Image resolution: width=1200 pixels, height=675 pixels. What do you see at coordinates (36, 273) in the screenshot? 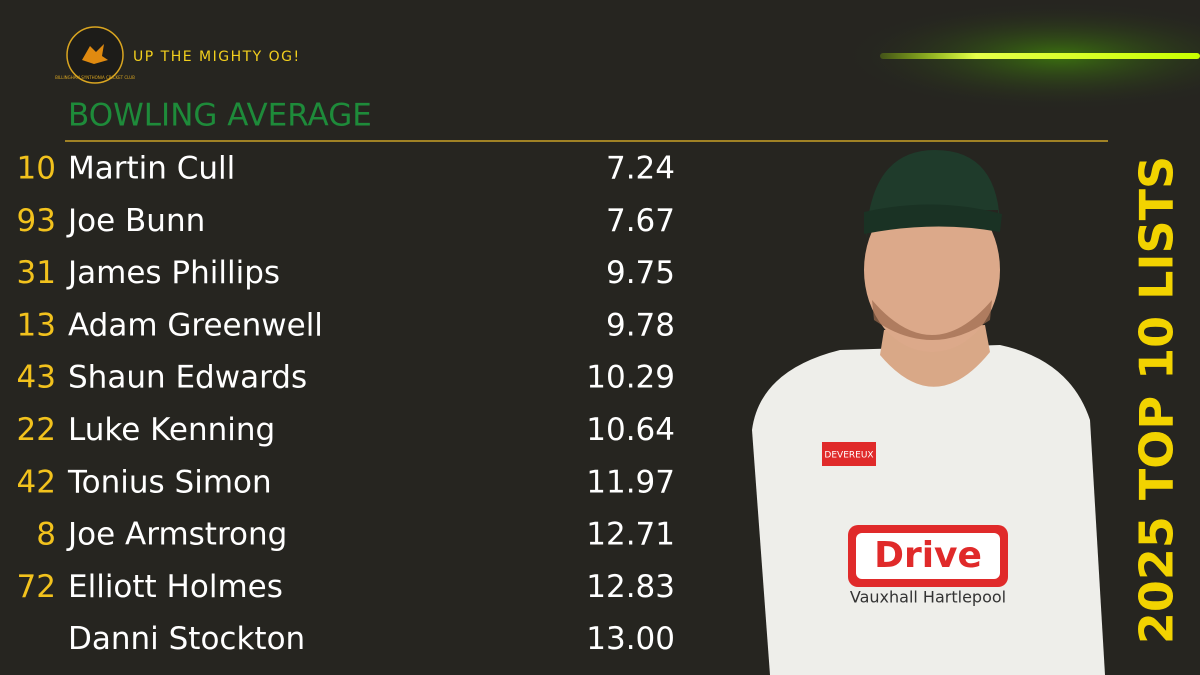
I see `player-number: 31` at bounding box center [36, 273].